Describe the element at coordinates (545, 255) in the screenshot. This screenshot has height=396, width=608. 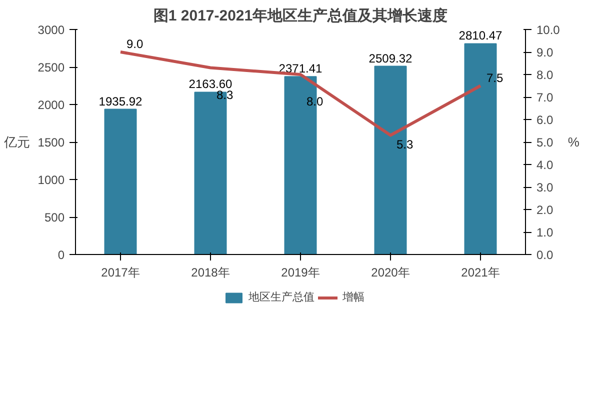
I see `y2-tick-label: 0.0` at that location.